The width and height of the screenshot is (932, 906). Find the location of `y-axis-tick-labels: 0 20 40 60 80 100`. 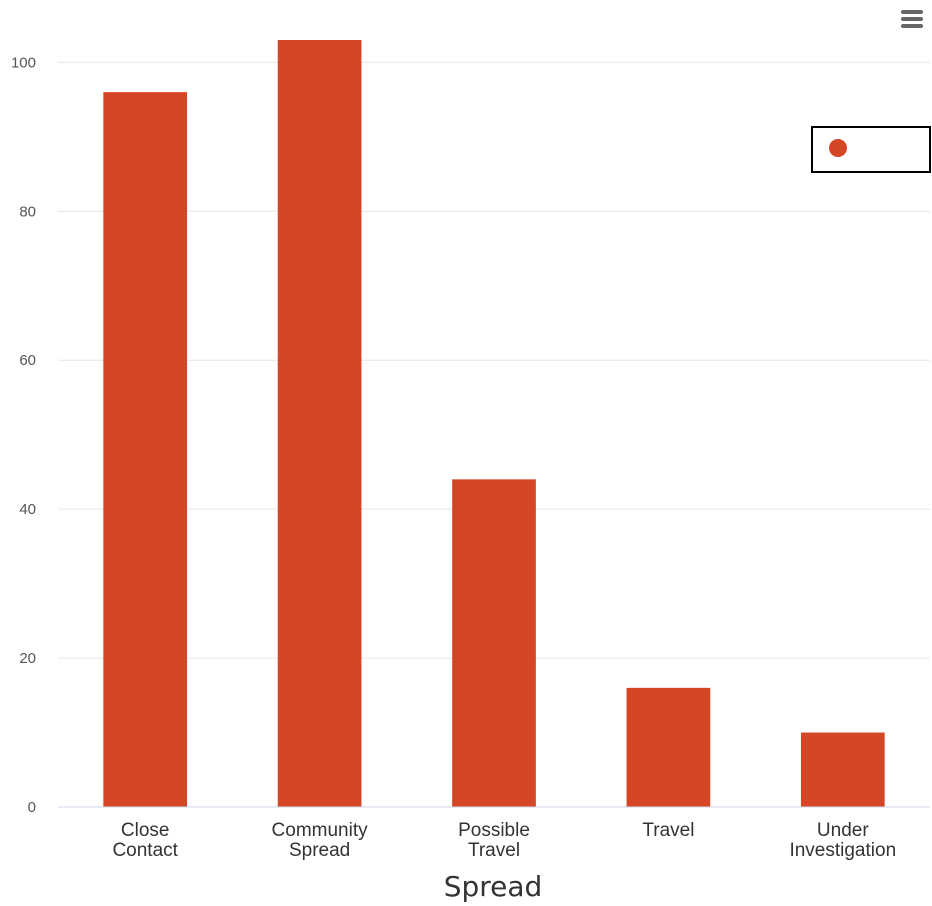

y-axis-tick-labels: 0 20 40 60 80 100 is located at coordinates (23, 435).